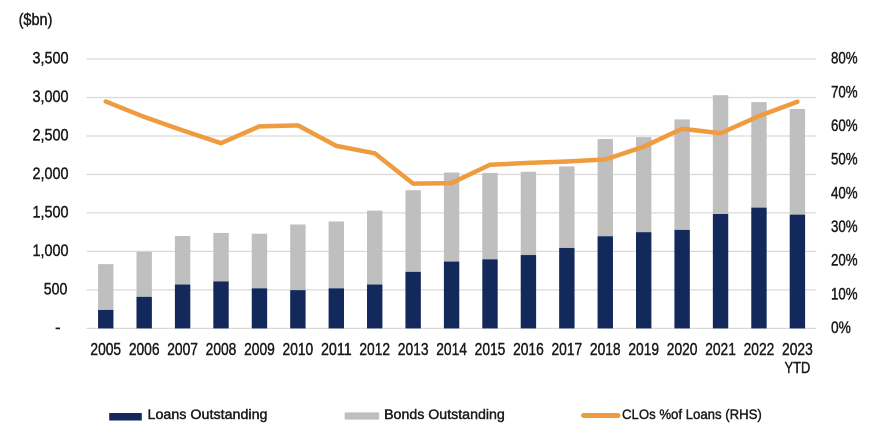 The image size is (873, 437). Describe the element at coordinates (259, 349) in the screenshot. I see `svg-text: 2009` at that location.